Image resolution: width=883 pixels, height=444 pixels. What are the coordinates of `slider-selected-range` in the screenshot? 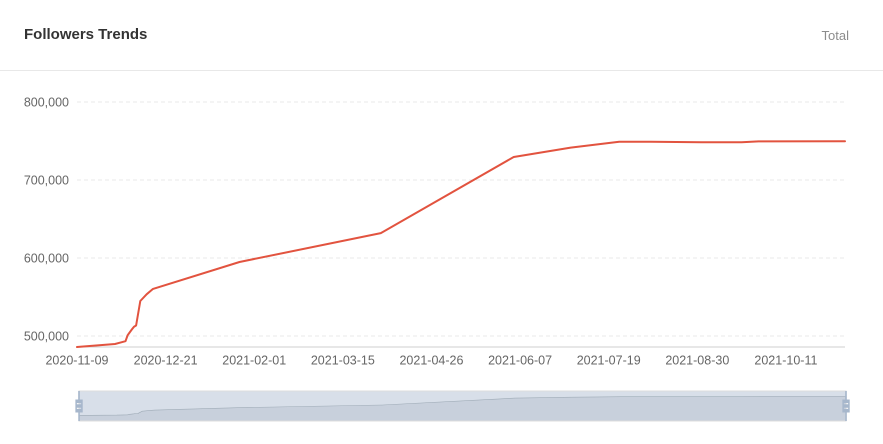 It's located at (462, 406).